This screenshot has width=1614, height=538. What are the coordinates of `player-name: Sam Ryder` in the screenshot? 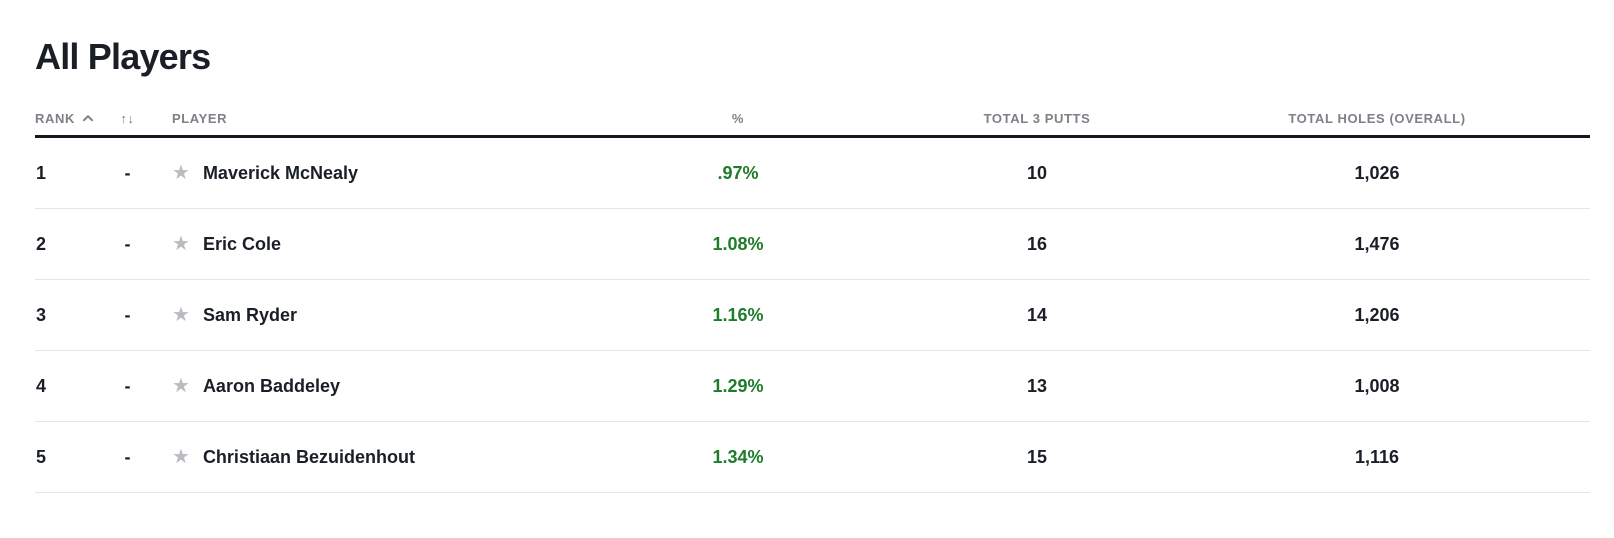 It's located at (249, 314).